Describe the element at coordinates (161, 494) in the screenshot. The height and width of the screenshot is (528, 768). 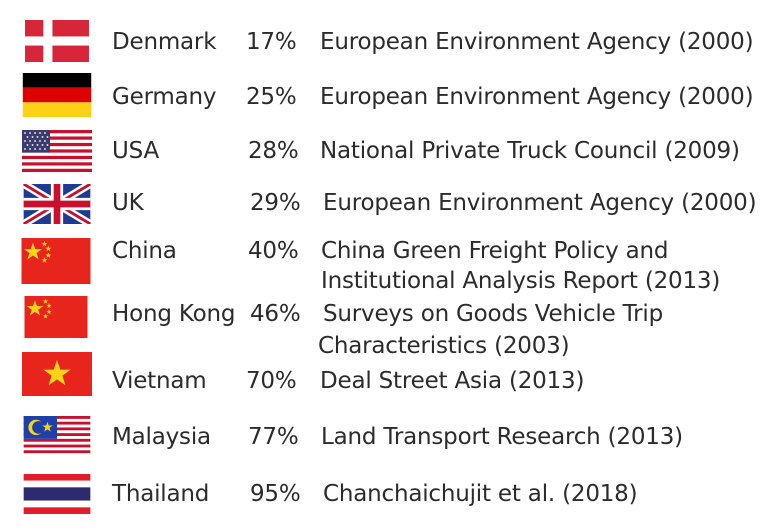
I see `country-name: Thailand` at that location.